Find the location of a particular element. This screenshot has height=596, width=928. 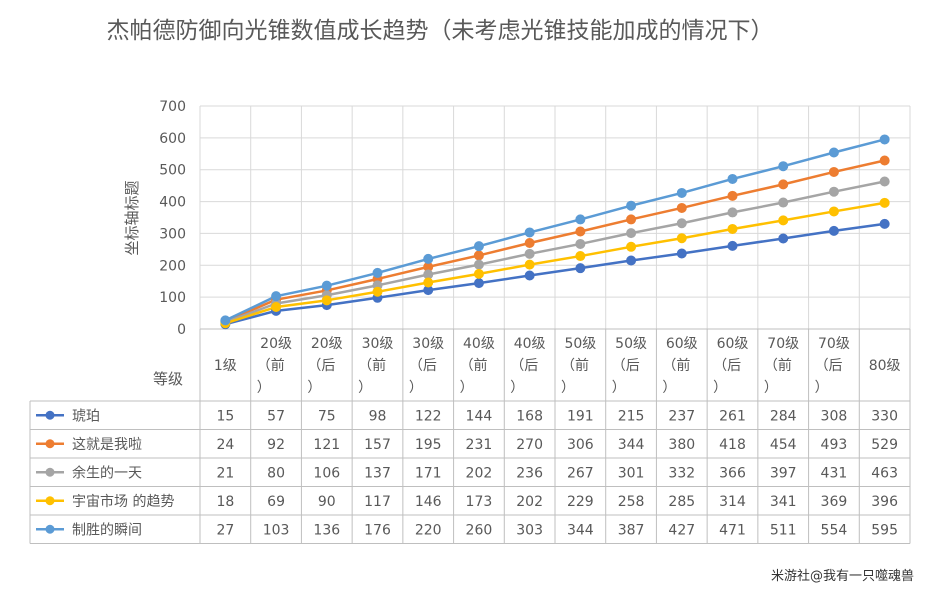

legend-label: 余生的一天 is located at coordinates (107, 472).